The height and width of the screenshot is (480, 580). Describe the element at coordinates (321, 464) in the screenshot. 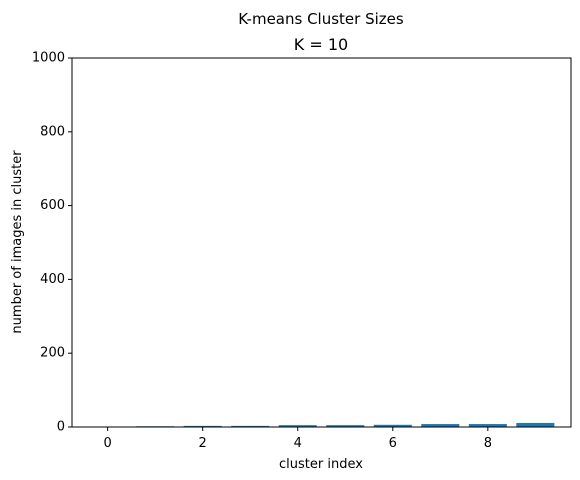

I see `x-axis-label: cluster index` at that location.